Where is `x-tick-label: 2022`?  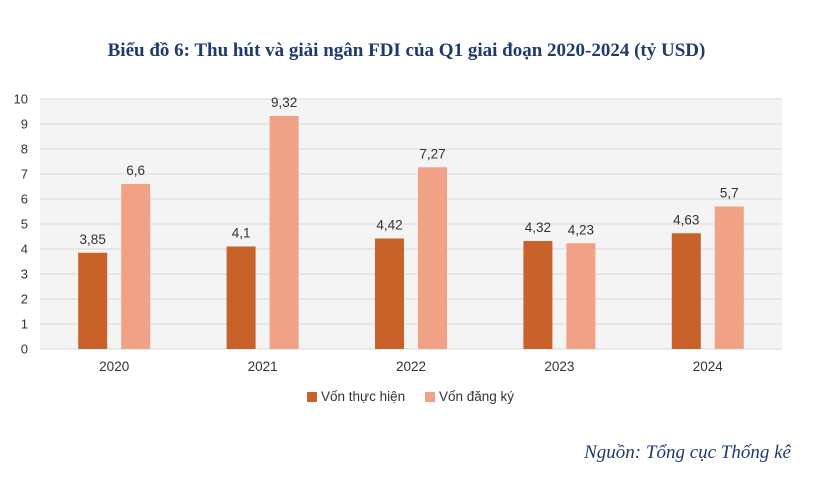 x-tick-label: 2022 is located at coordinates (411, 366).